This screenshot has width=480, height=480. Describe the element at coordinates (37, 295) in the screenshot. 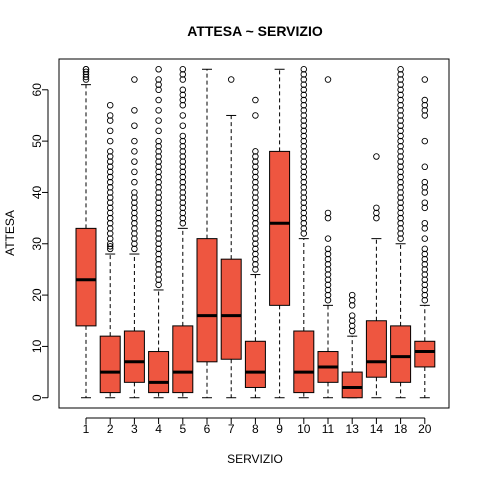

I see `y-tick-label: 20` at that location.